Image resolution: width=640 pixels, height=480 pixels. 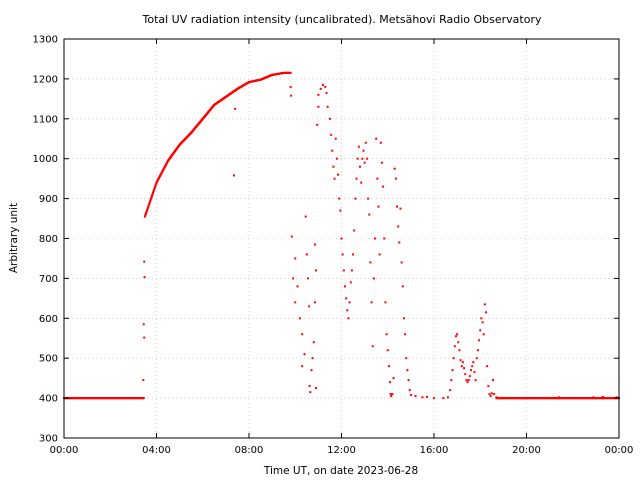 I want to click on y-tick-label: 1200, so click(x=45, y=79).